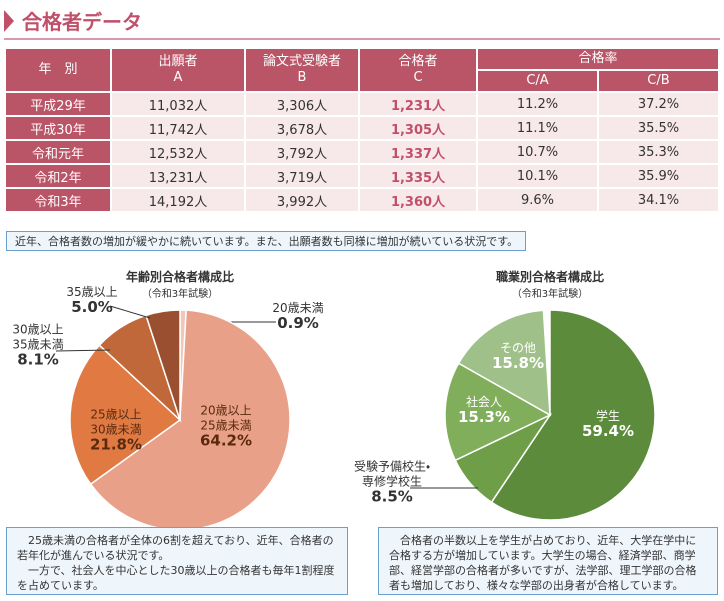 Image resolution: width=724 pixels, height=601 pixels. Describe the element at coordinates (418, 104) in the screenshot. I see `table-cell: 1,231人` at that location.